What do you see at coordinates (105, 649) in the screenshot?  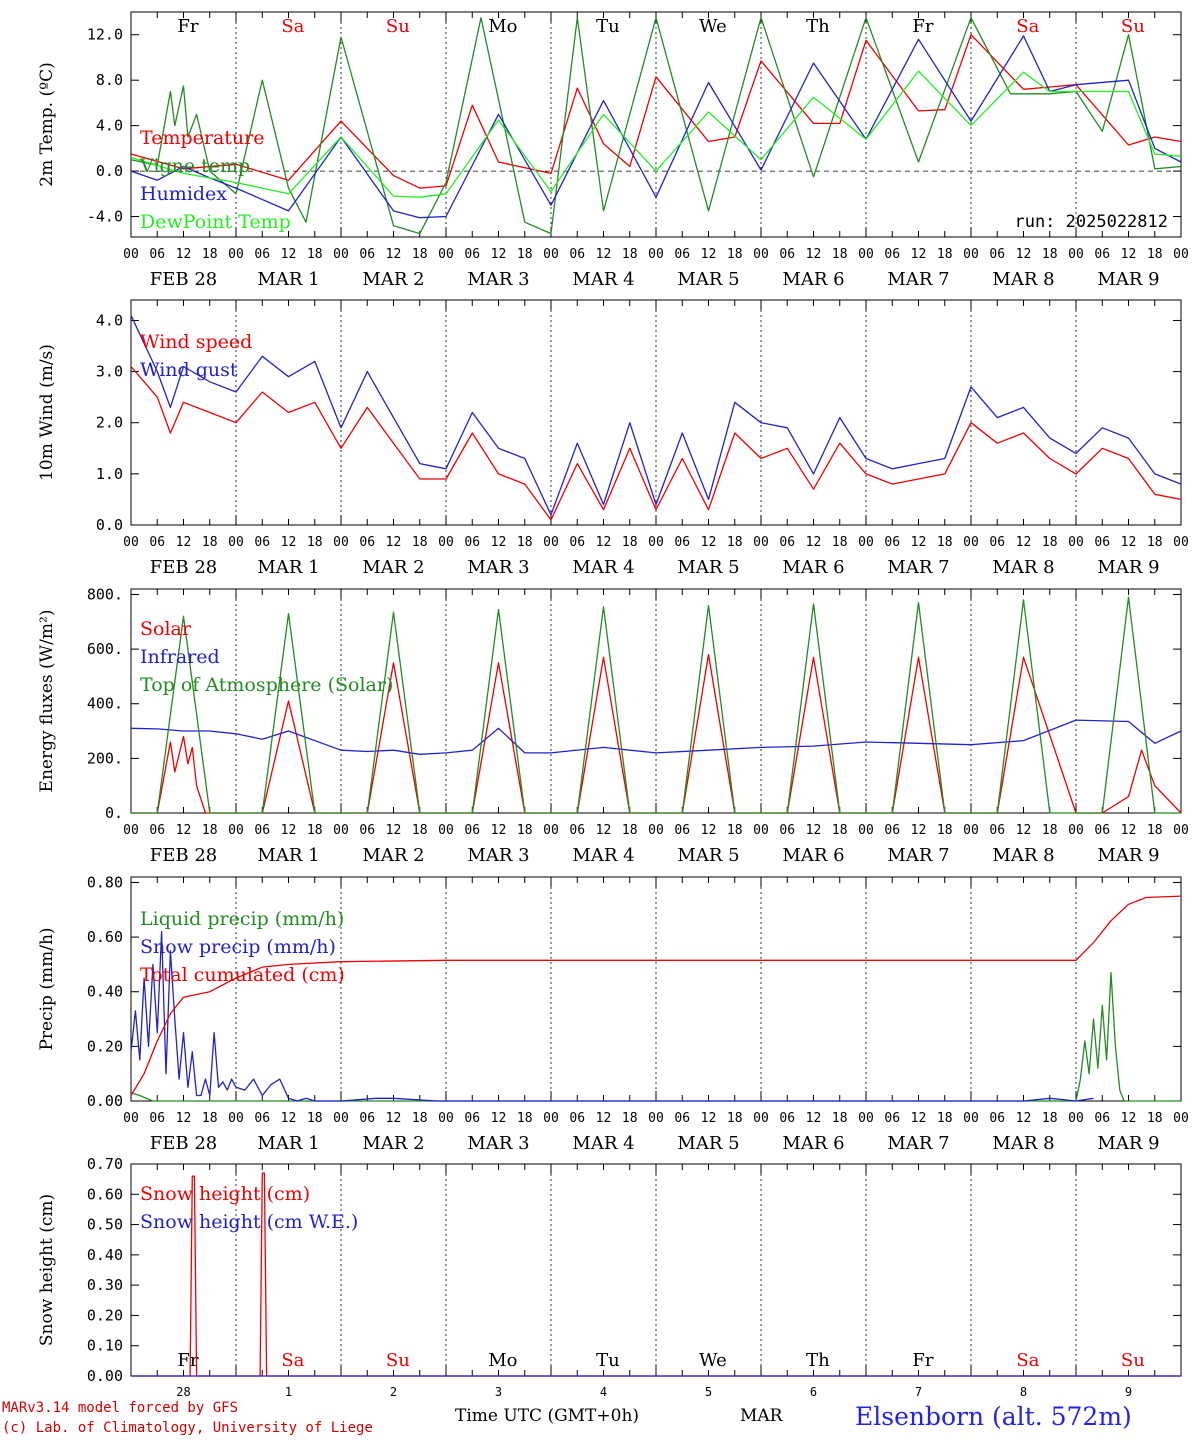 I see `y-tick-label: 600.` at bounding box center [105, 649].